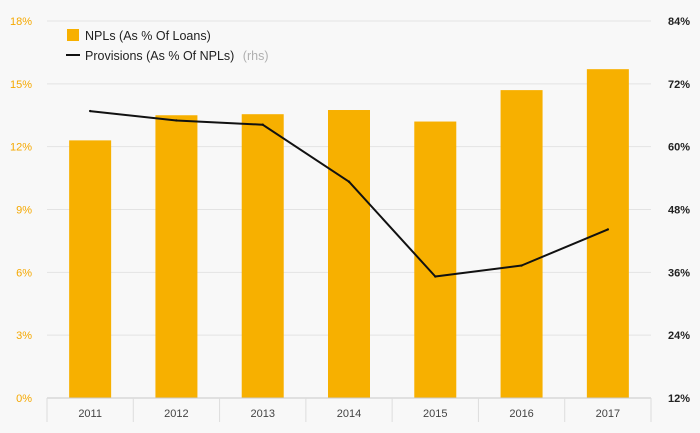 This screenshot has height=433, width=700. I want to click on y-right-tick-label: 24%, so click(679, 336).